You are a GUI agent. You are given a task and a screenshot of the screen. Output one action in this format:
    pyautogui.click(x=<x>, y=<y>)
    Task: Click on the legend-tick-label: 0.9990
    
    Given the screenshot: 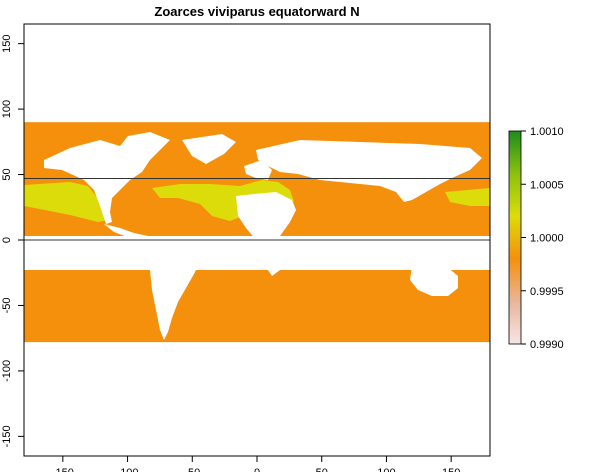 What is the action you would take?
    pyautogui.click(x=547, y=345)
    